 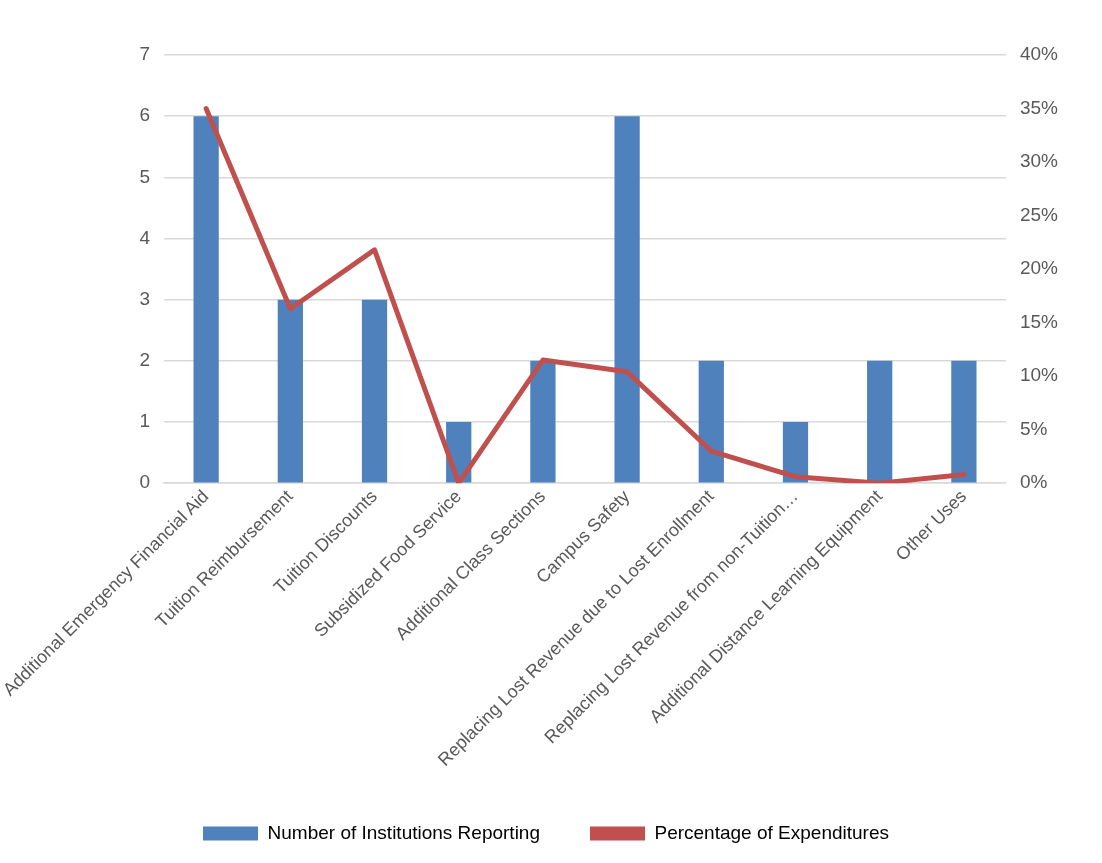 What do you see at coordinates (403, 832) in the screenshot?
I see `legend-label: Number of Institutions Reporting` at bounding box center [403, 832].